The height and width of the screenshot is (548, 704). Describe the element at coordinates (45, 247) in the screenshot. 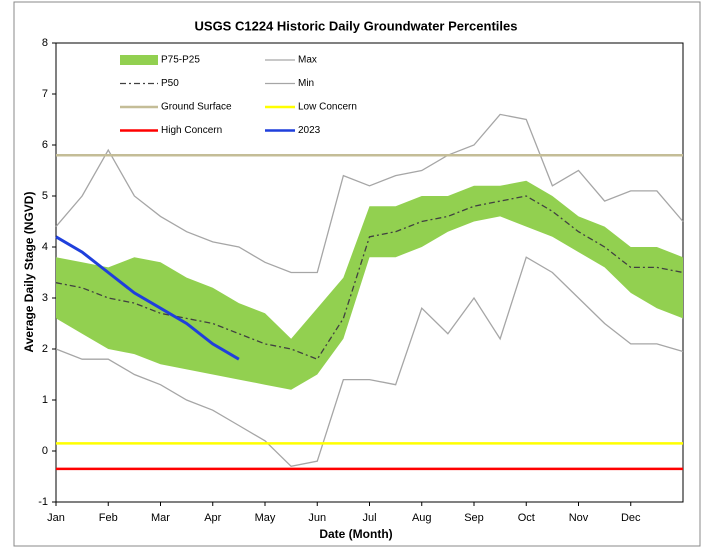

I see `y-tick-label: 4` at that location.